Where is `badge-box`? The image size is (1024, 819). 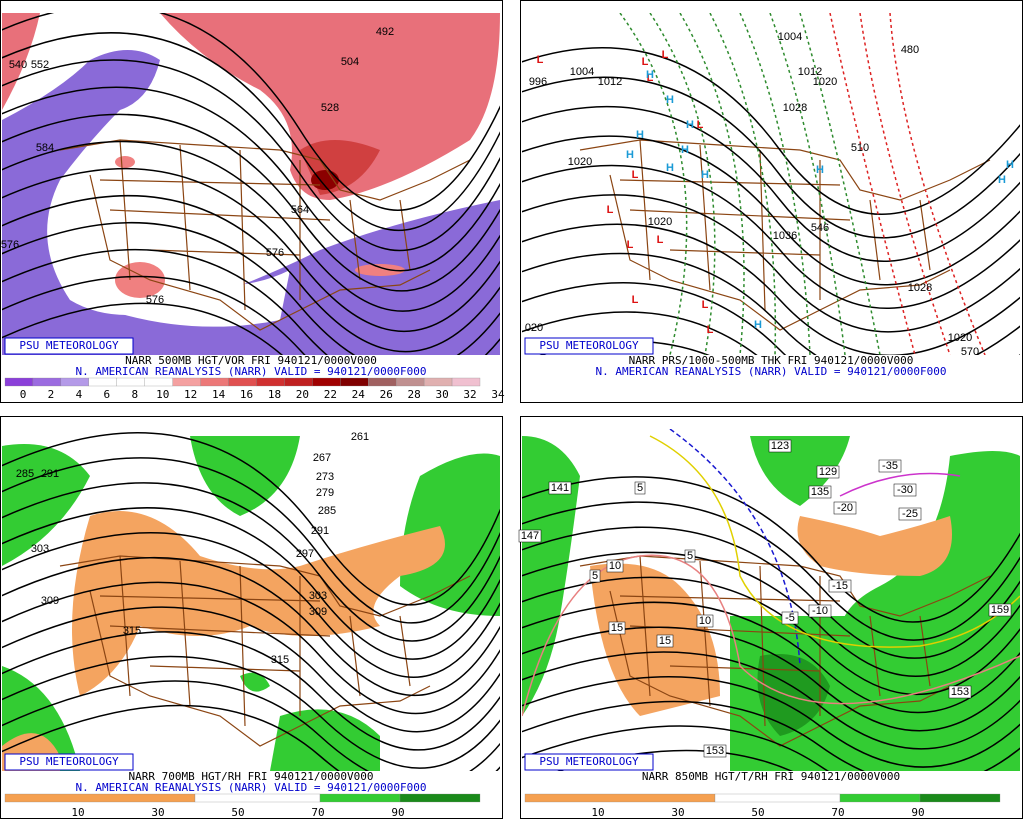 badge-box is located at coordinates (589, 762).